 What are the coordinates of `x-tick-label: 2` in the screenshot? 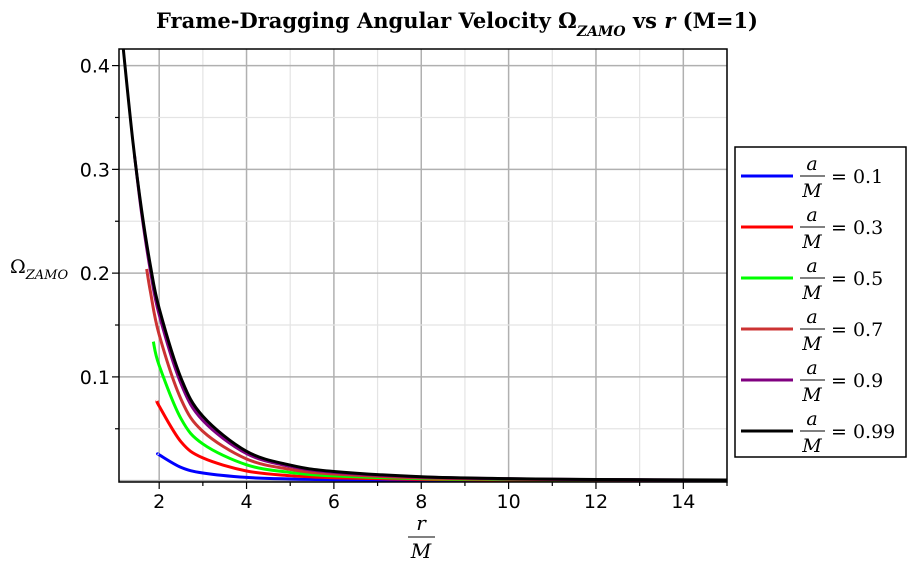 It's located at (159, 502).